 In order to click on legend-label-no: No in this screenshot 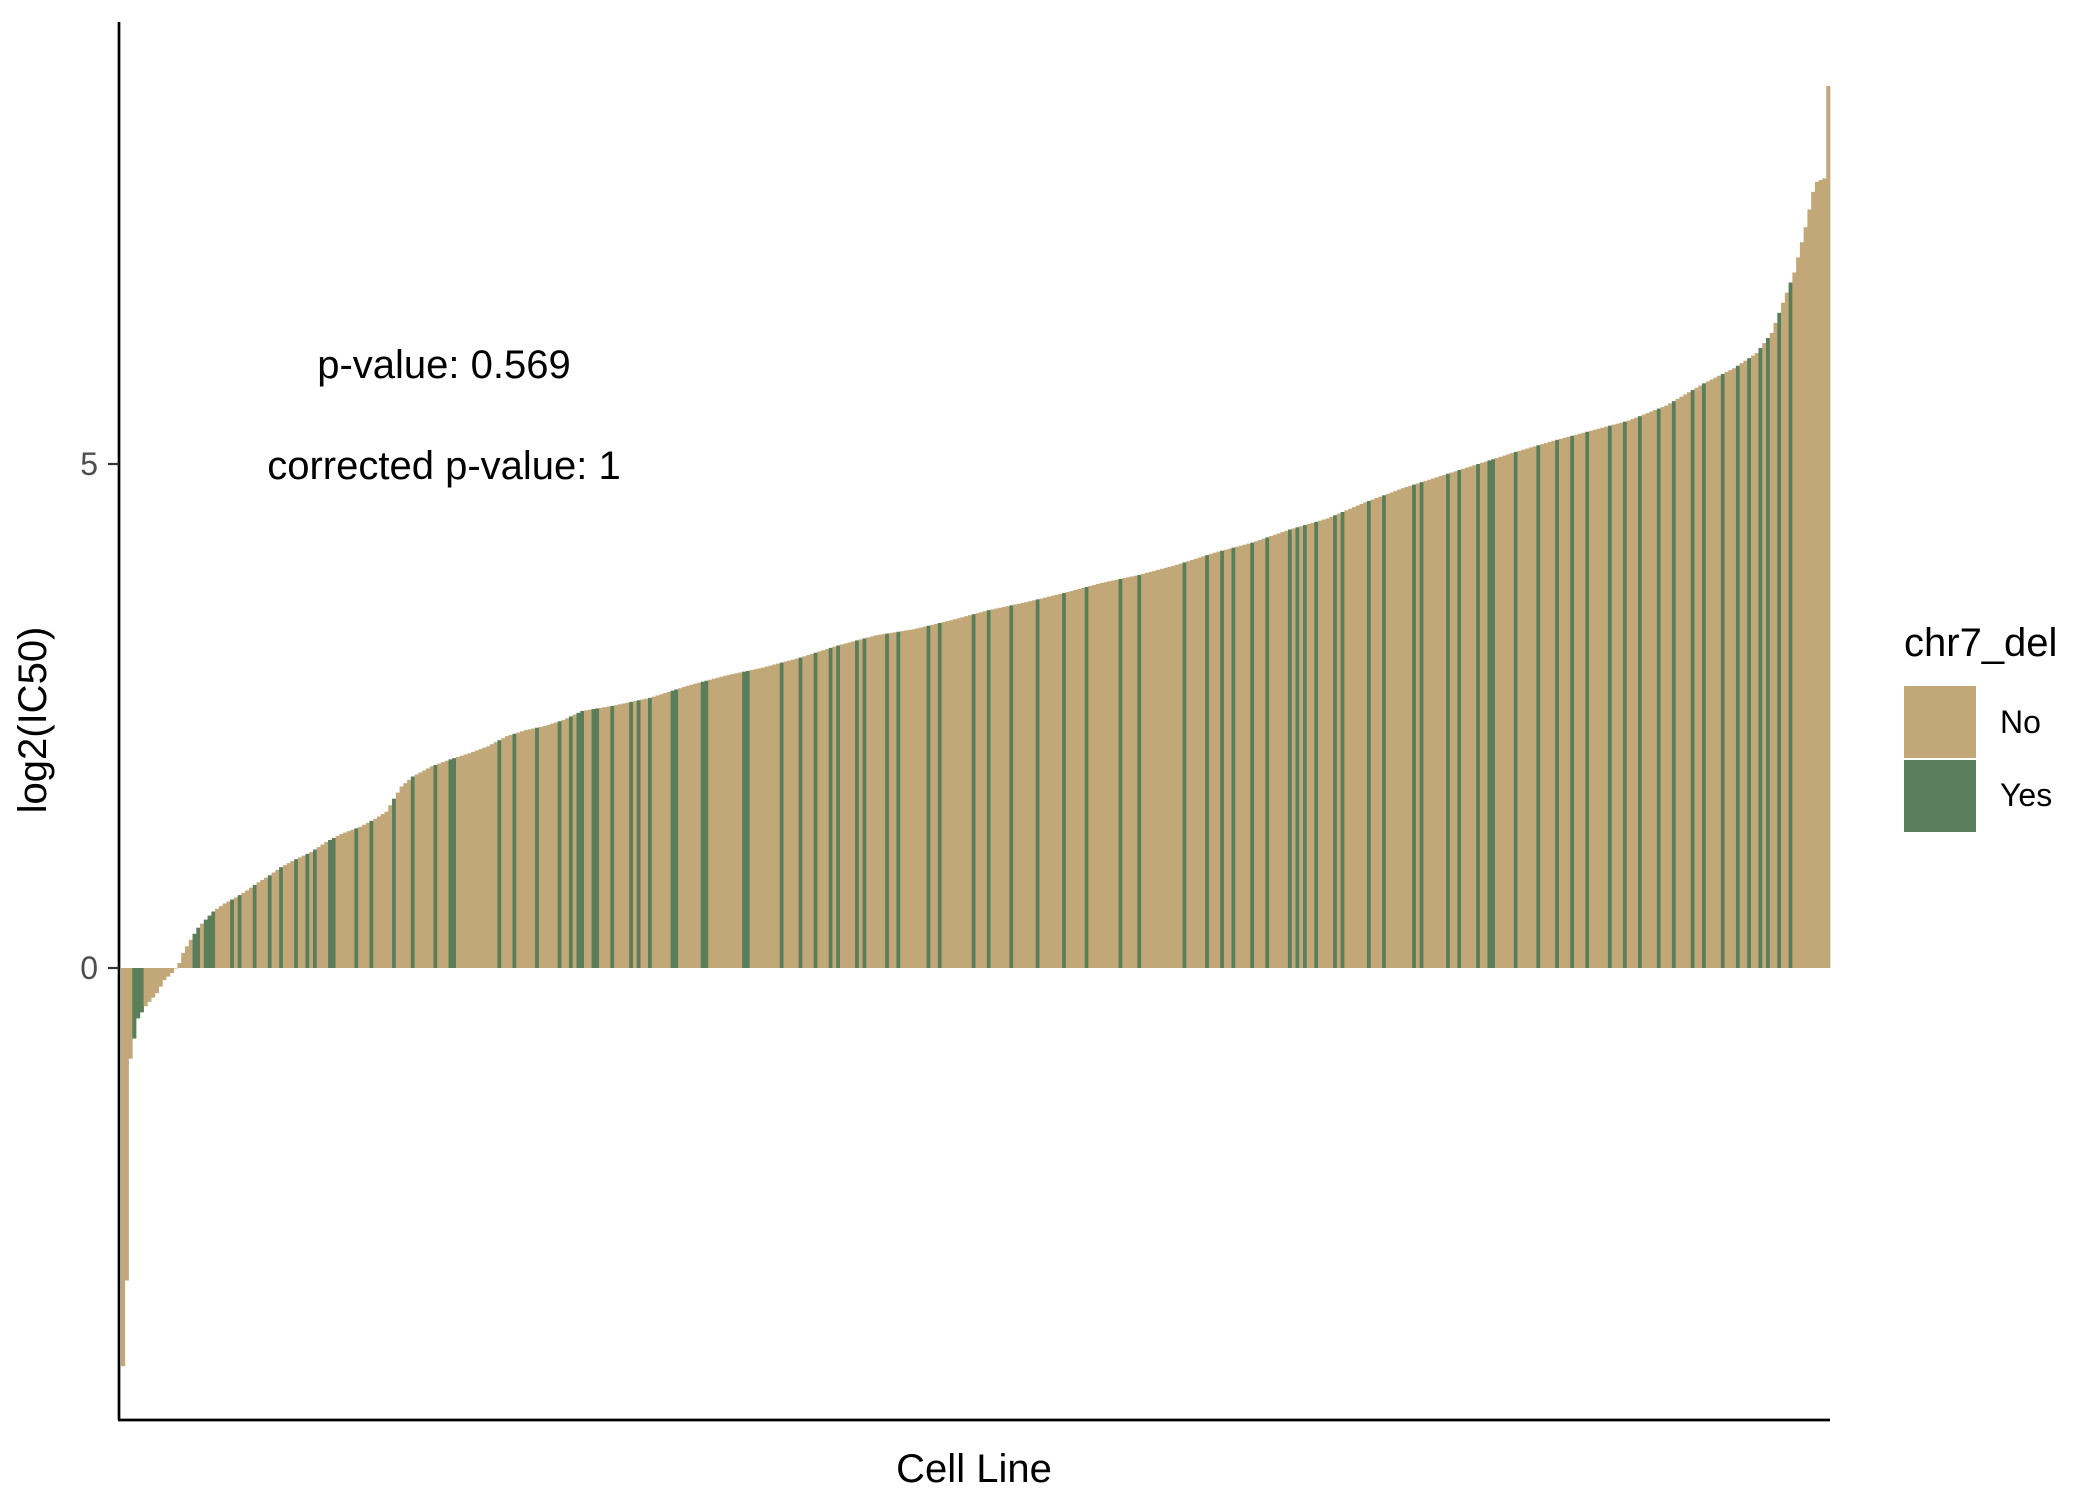, I will do `click(2020, 722)`.